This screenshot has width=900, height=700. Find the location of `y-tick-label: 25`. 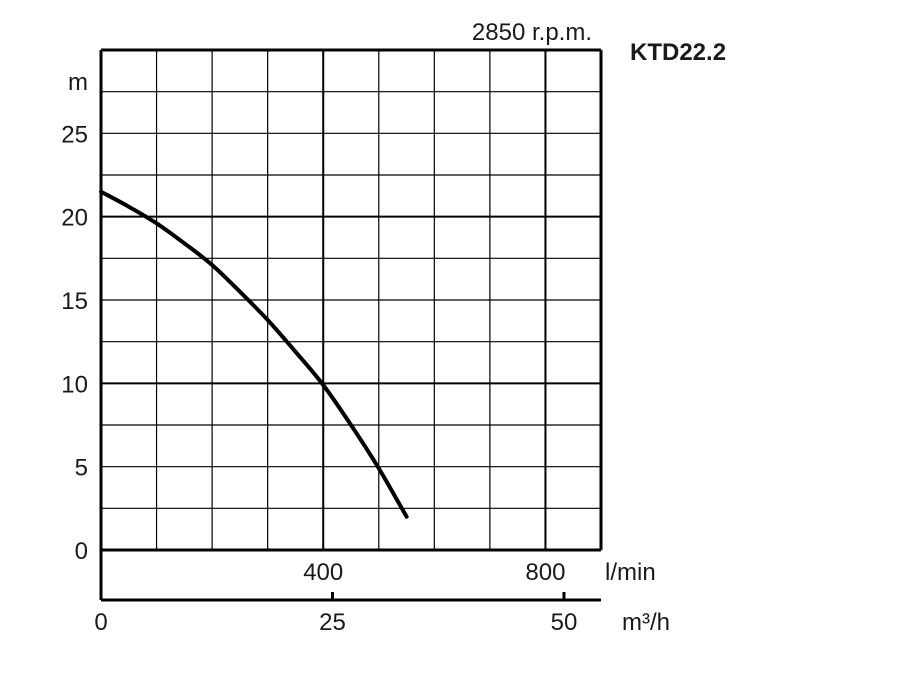

y-tick-label: 25 is located at coordinates (74, 134).